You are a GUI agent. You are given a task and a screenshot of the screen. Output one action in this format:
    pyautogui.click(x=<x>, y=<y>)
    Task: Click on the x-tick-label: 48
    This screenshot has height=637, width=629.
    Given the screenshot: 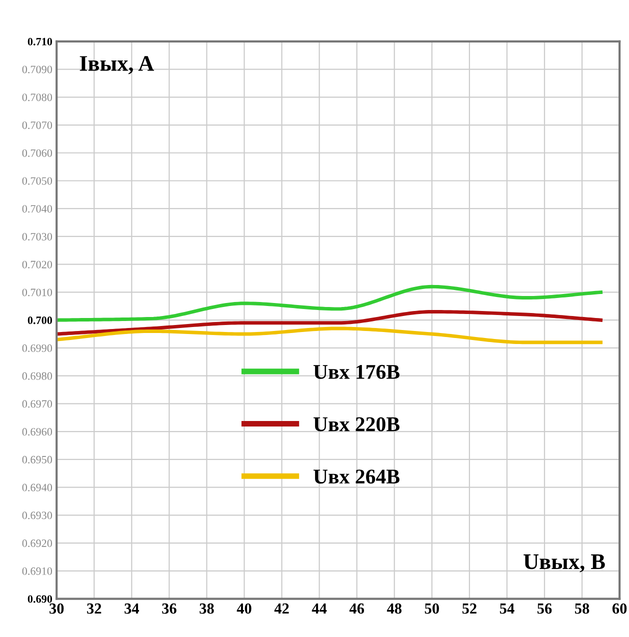 What is the action you would take?
    pyautogui.click(x=394, y=608)
    